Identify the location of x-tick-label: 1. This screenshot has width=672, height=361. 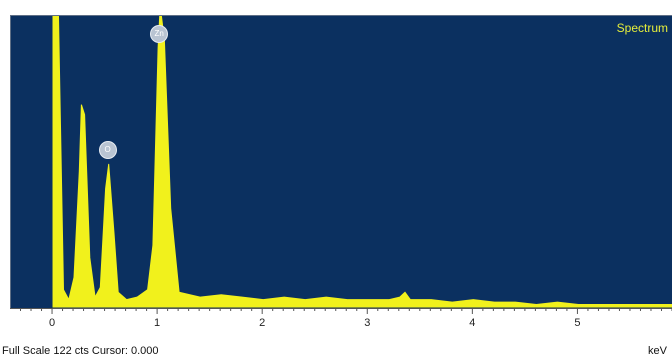
(157, 323).